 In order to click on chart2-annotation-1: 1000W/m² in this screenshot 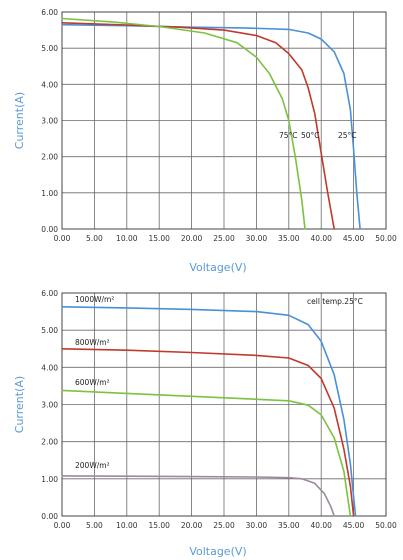, I will do `click(94, 299)`.